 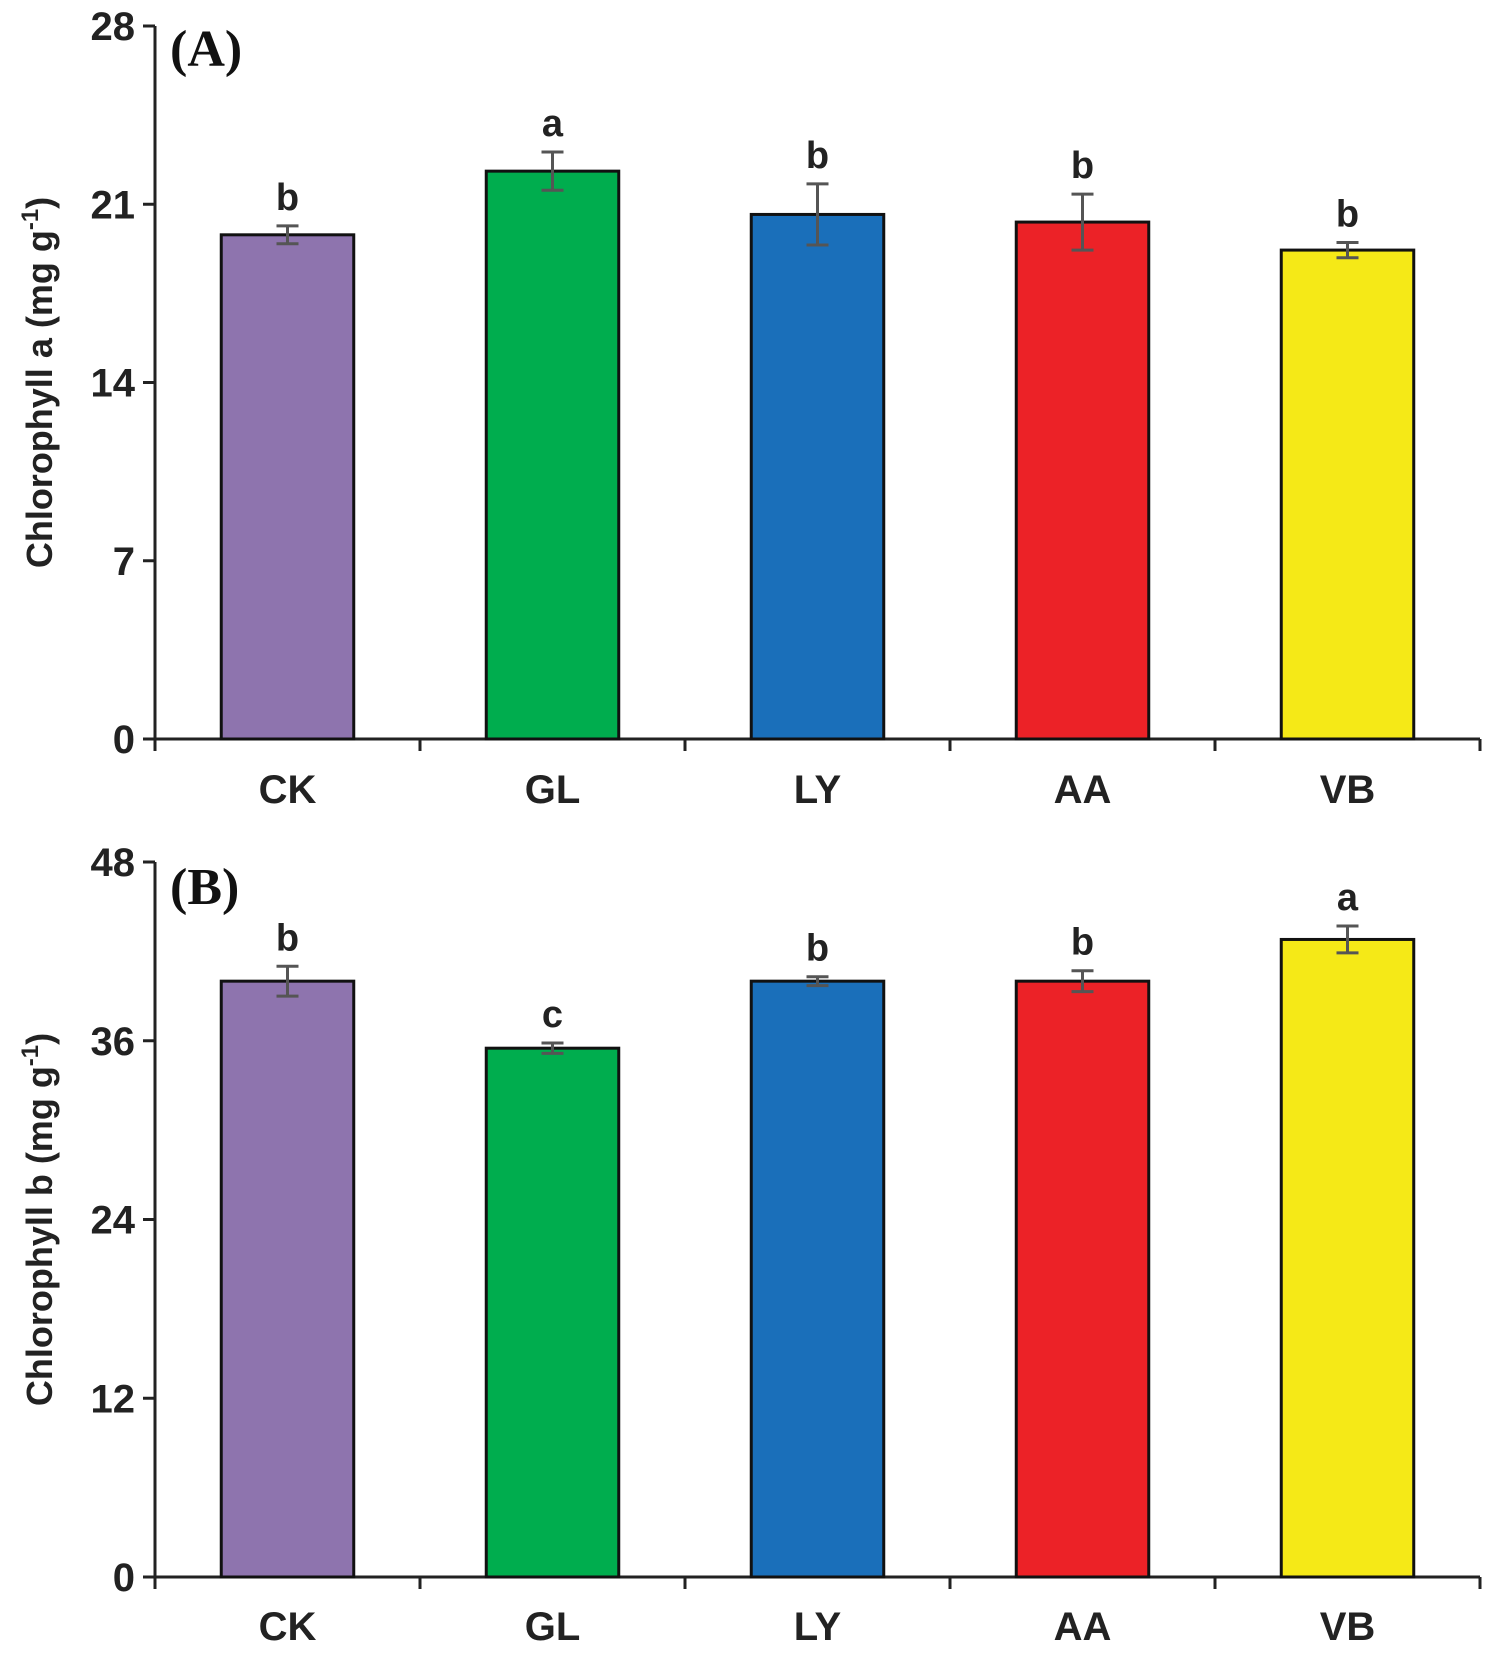 I want to click on y-tick-label: 14, so click(x=113, y=384).